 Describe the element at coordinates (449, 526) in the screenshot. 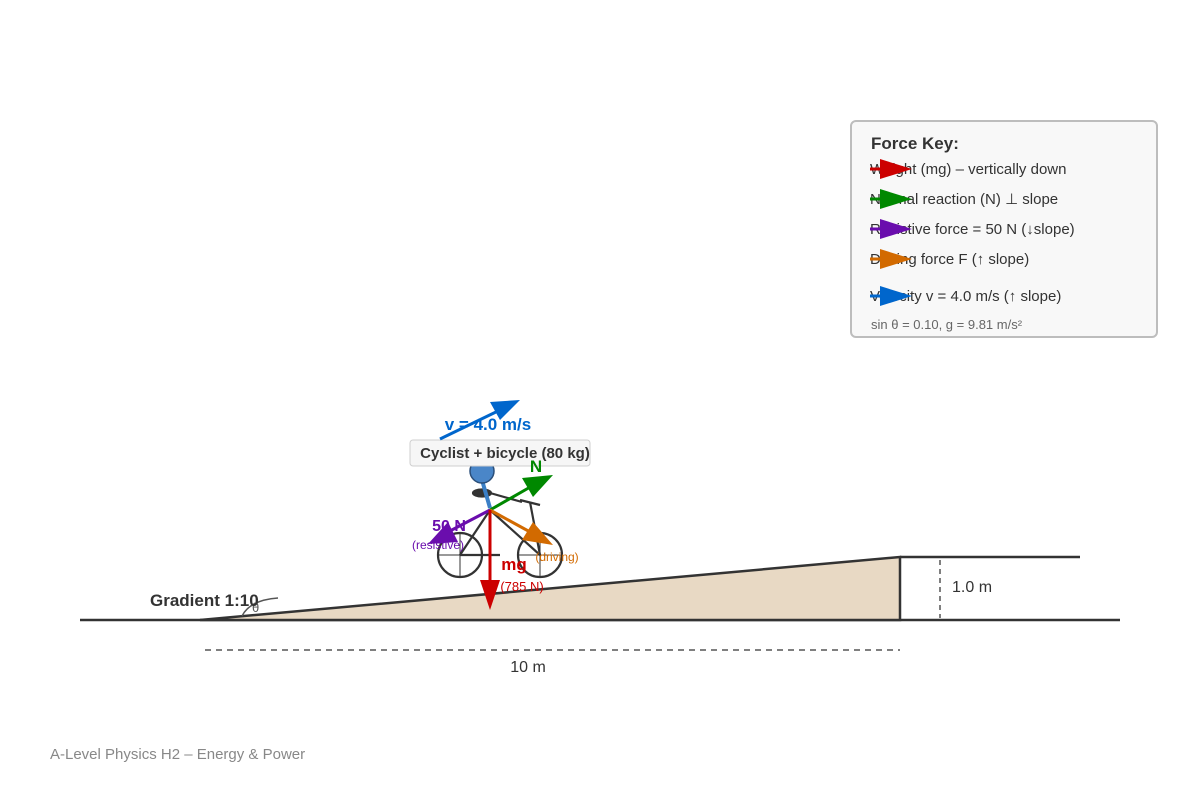

I see `resistive-label: 50 N` at that location.